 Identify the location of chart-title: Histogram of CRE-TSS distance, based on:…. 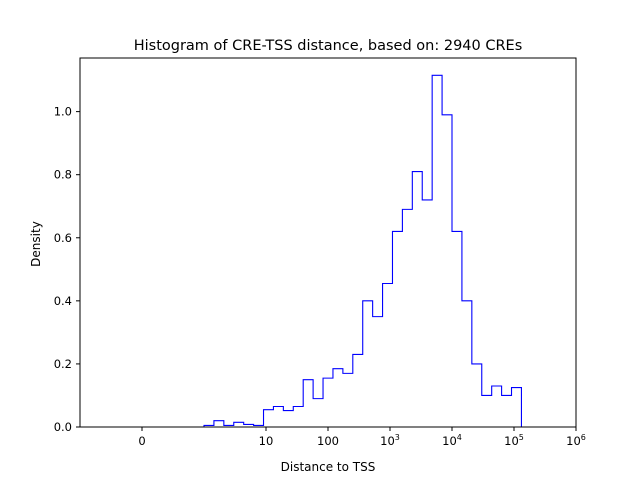
(328, 46).